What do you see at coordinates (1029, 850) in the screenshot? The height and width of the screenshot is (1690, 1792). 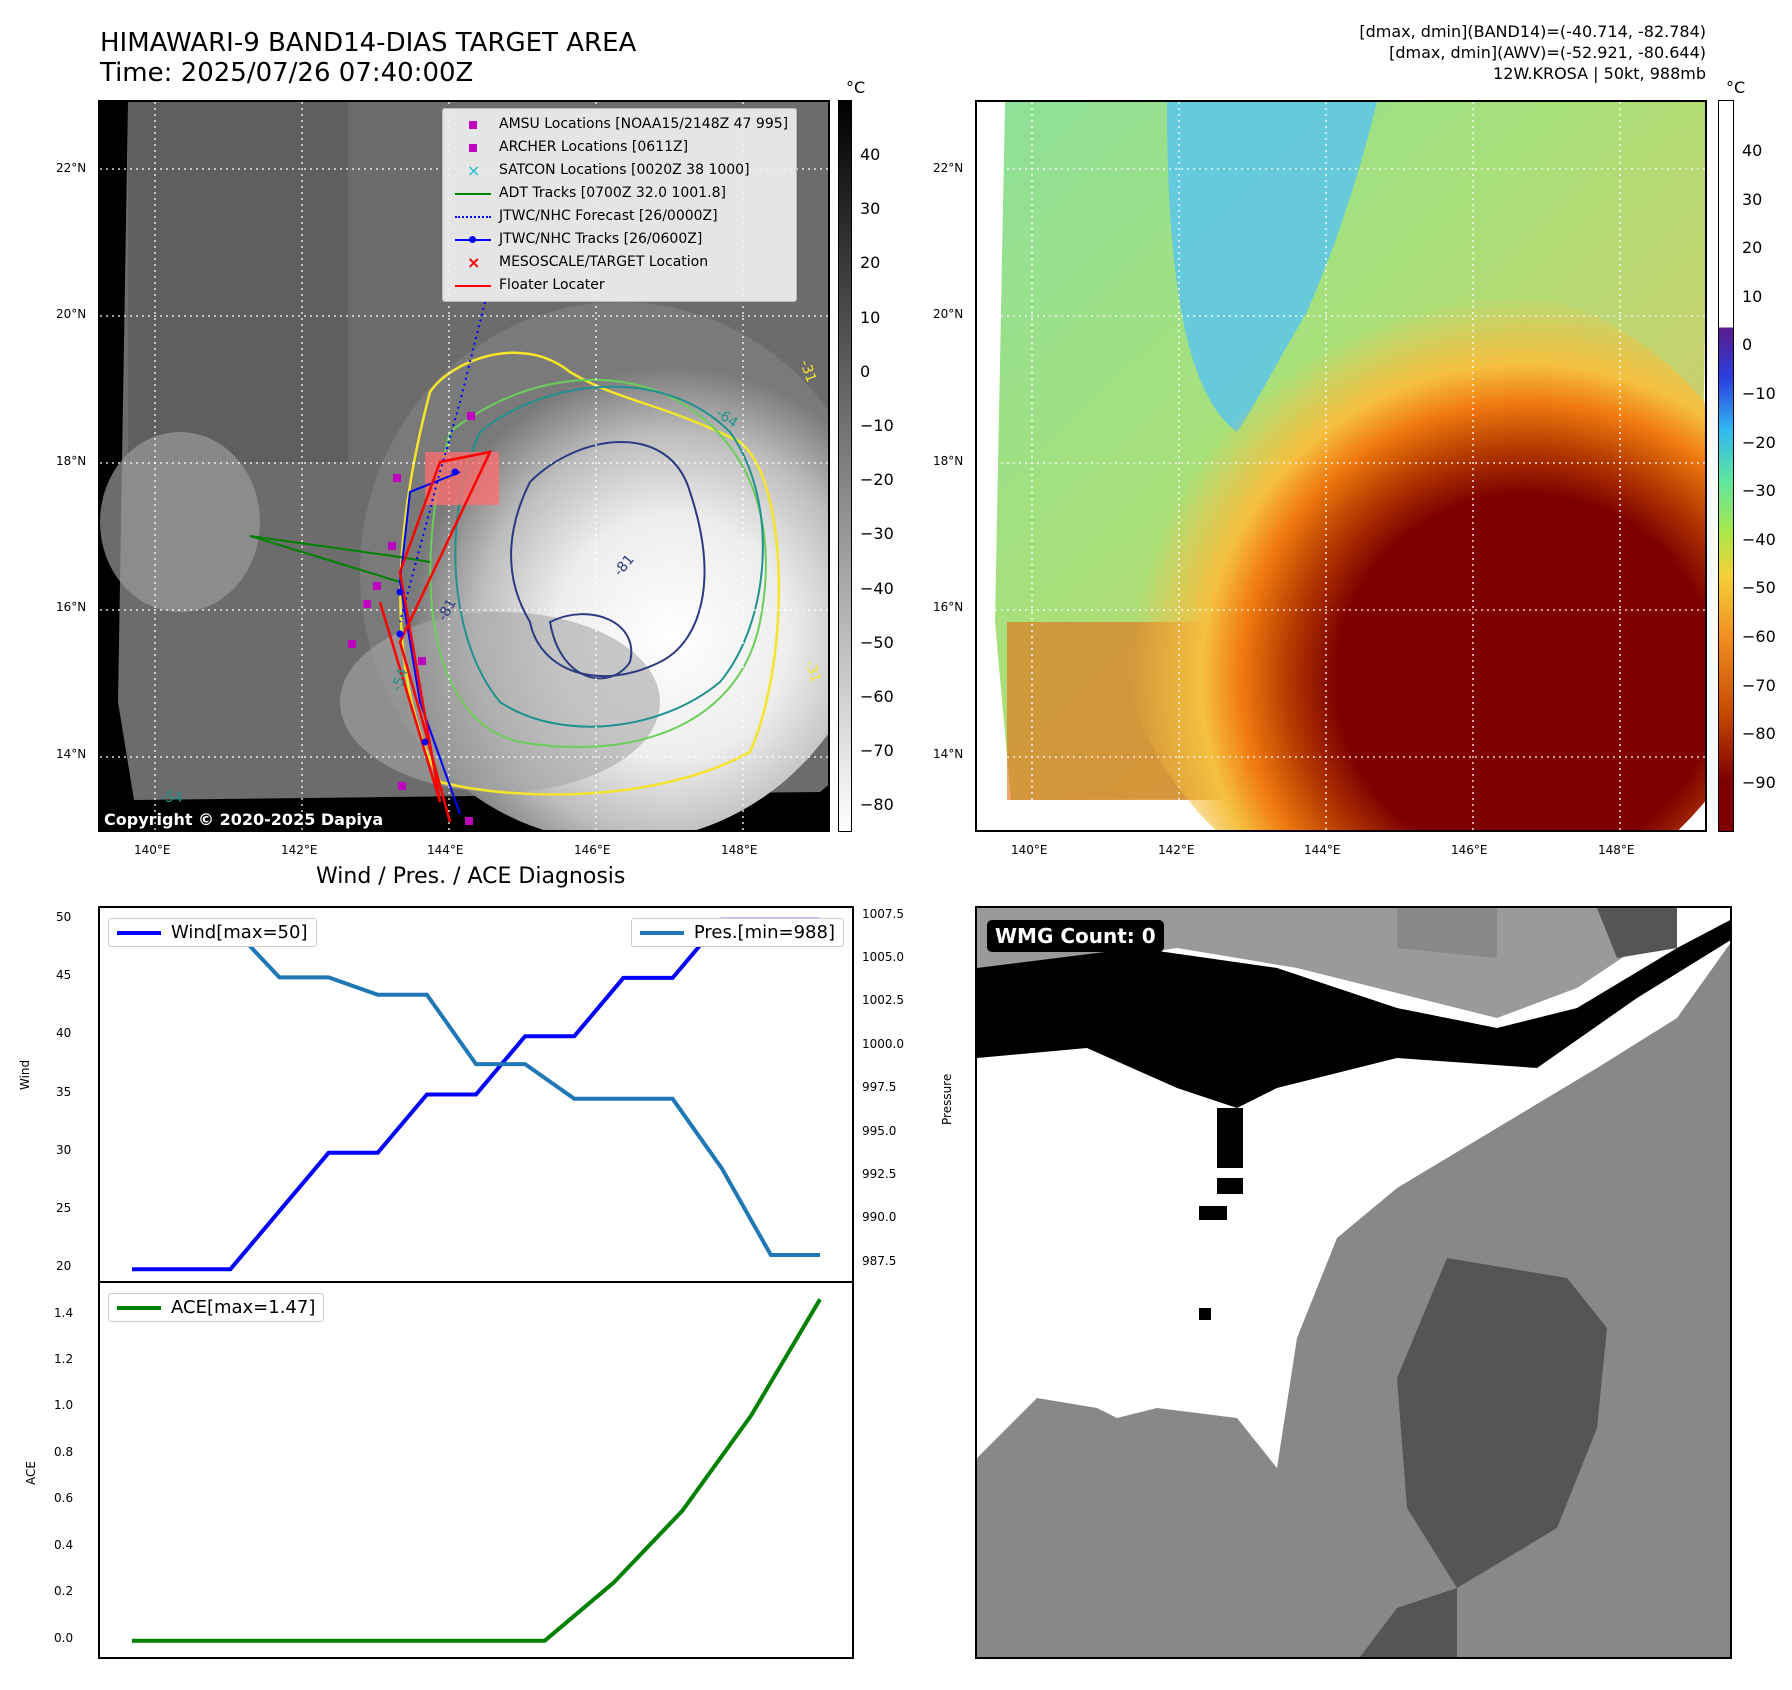 I see `lon-label: 140°E` at bounding box center [1029, 850].